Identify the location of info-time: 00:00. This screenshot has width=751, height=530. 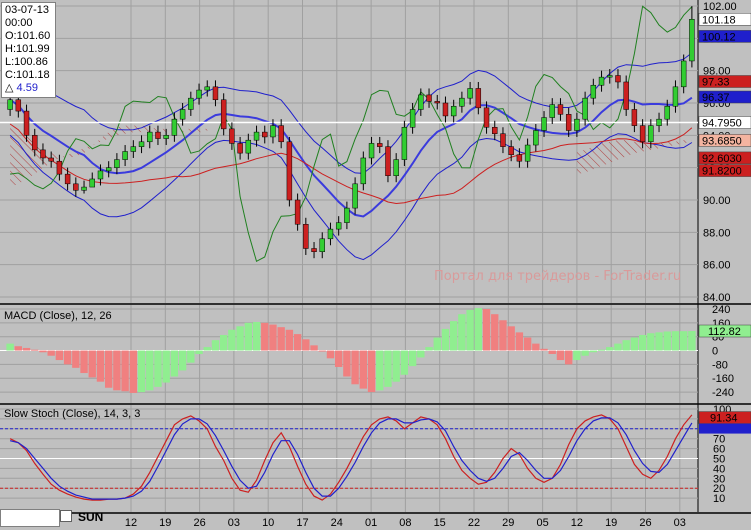
(19, 23).